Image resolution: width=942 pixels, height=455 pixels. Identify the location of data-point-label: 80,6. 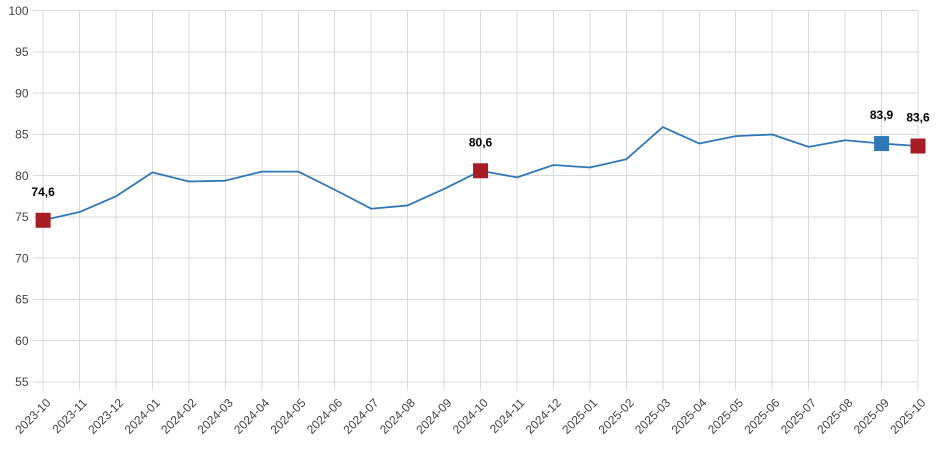
(481, 142).